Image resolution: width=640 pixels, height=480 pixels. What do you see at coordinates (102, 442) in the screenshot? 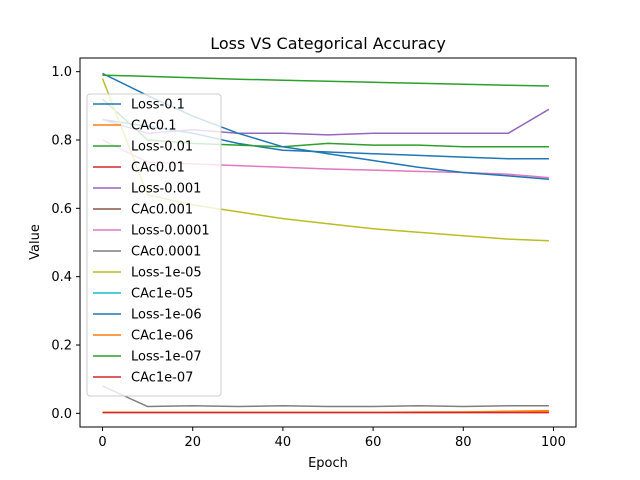
I see `x-tick-label: 0` at bounding box center [102, 442].